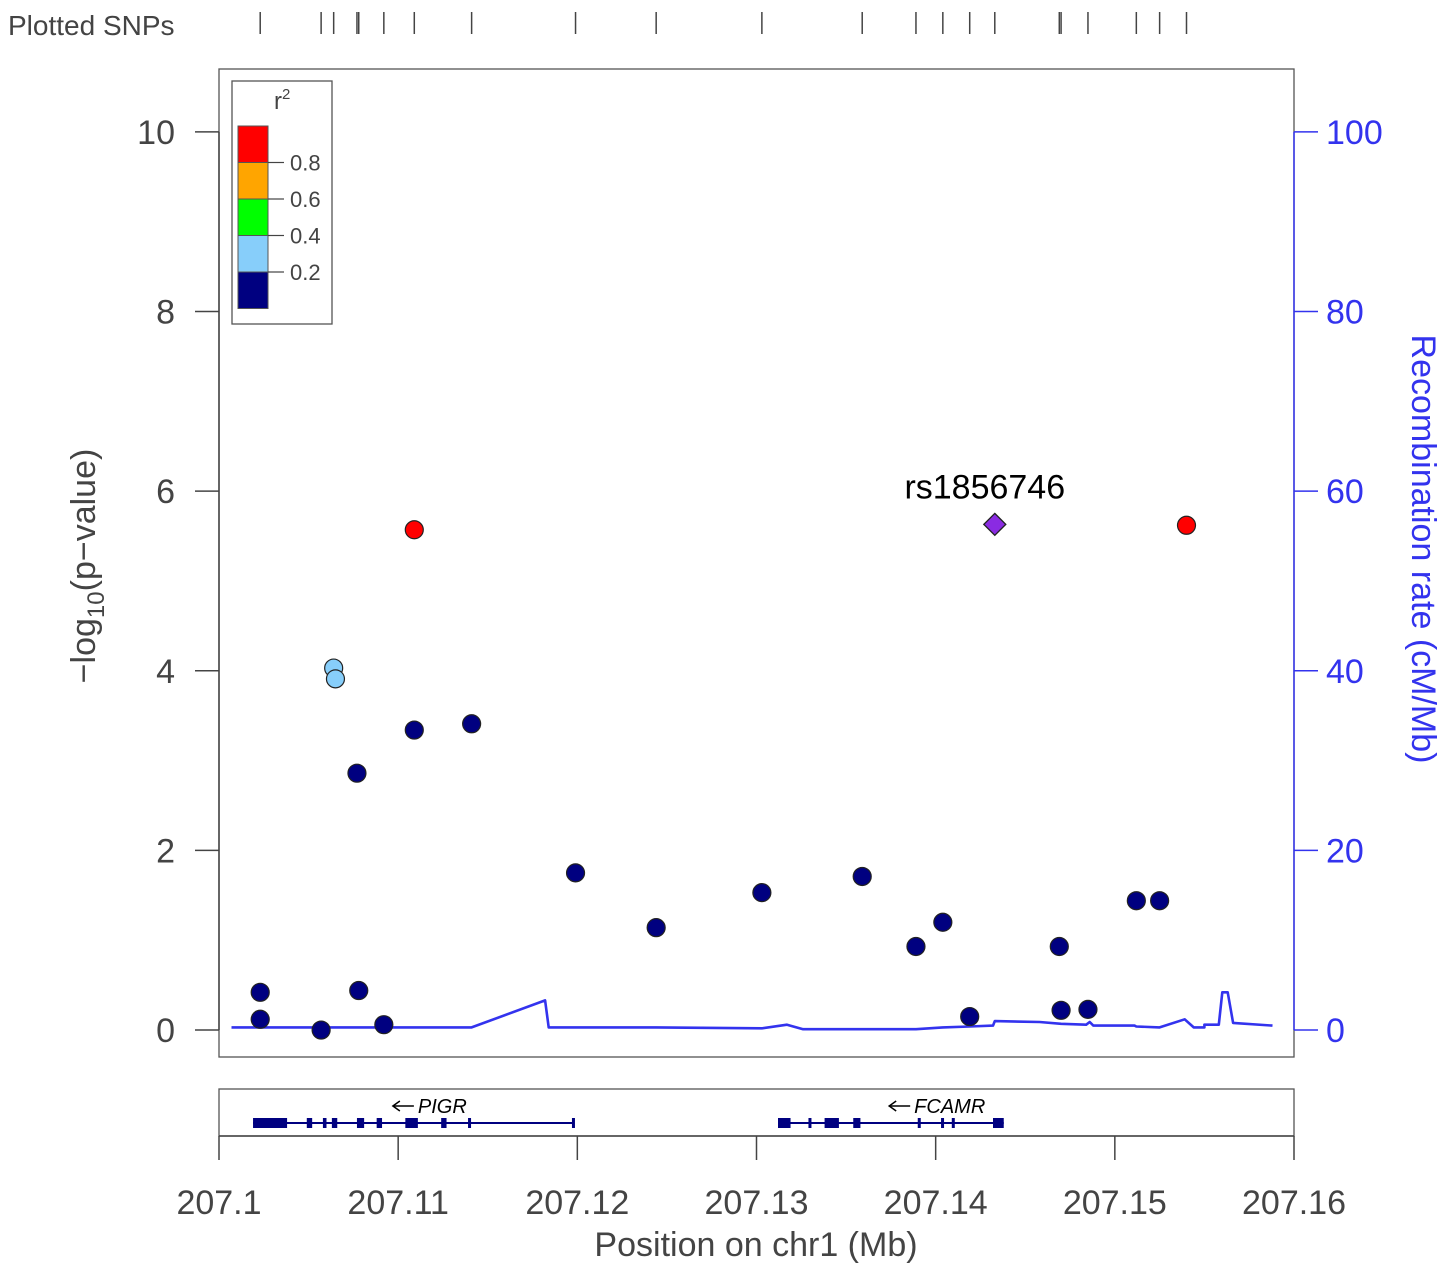 The height and width of the screenshot is (1263, 1445). I want to click on lead-snp, so click(994, 524).